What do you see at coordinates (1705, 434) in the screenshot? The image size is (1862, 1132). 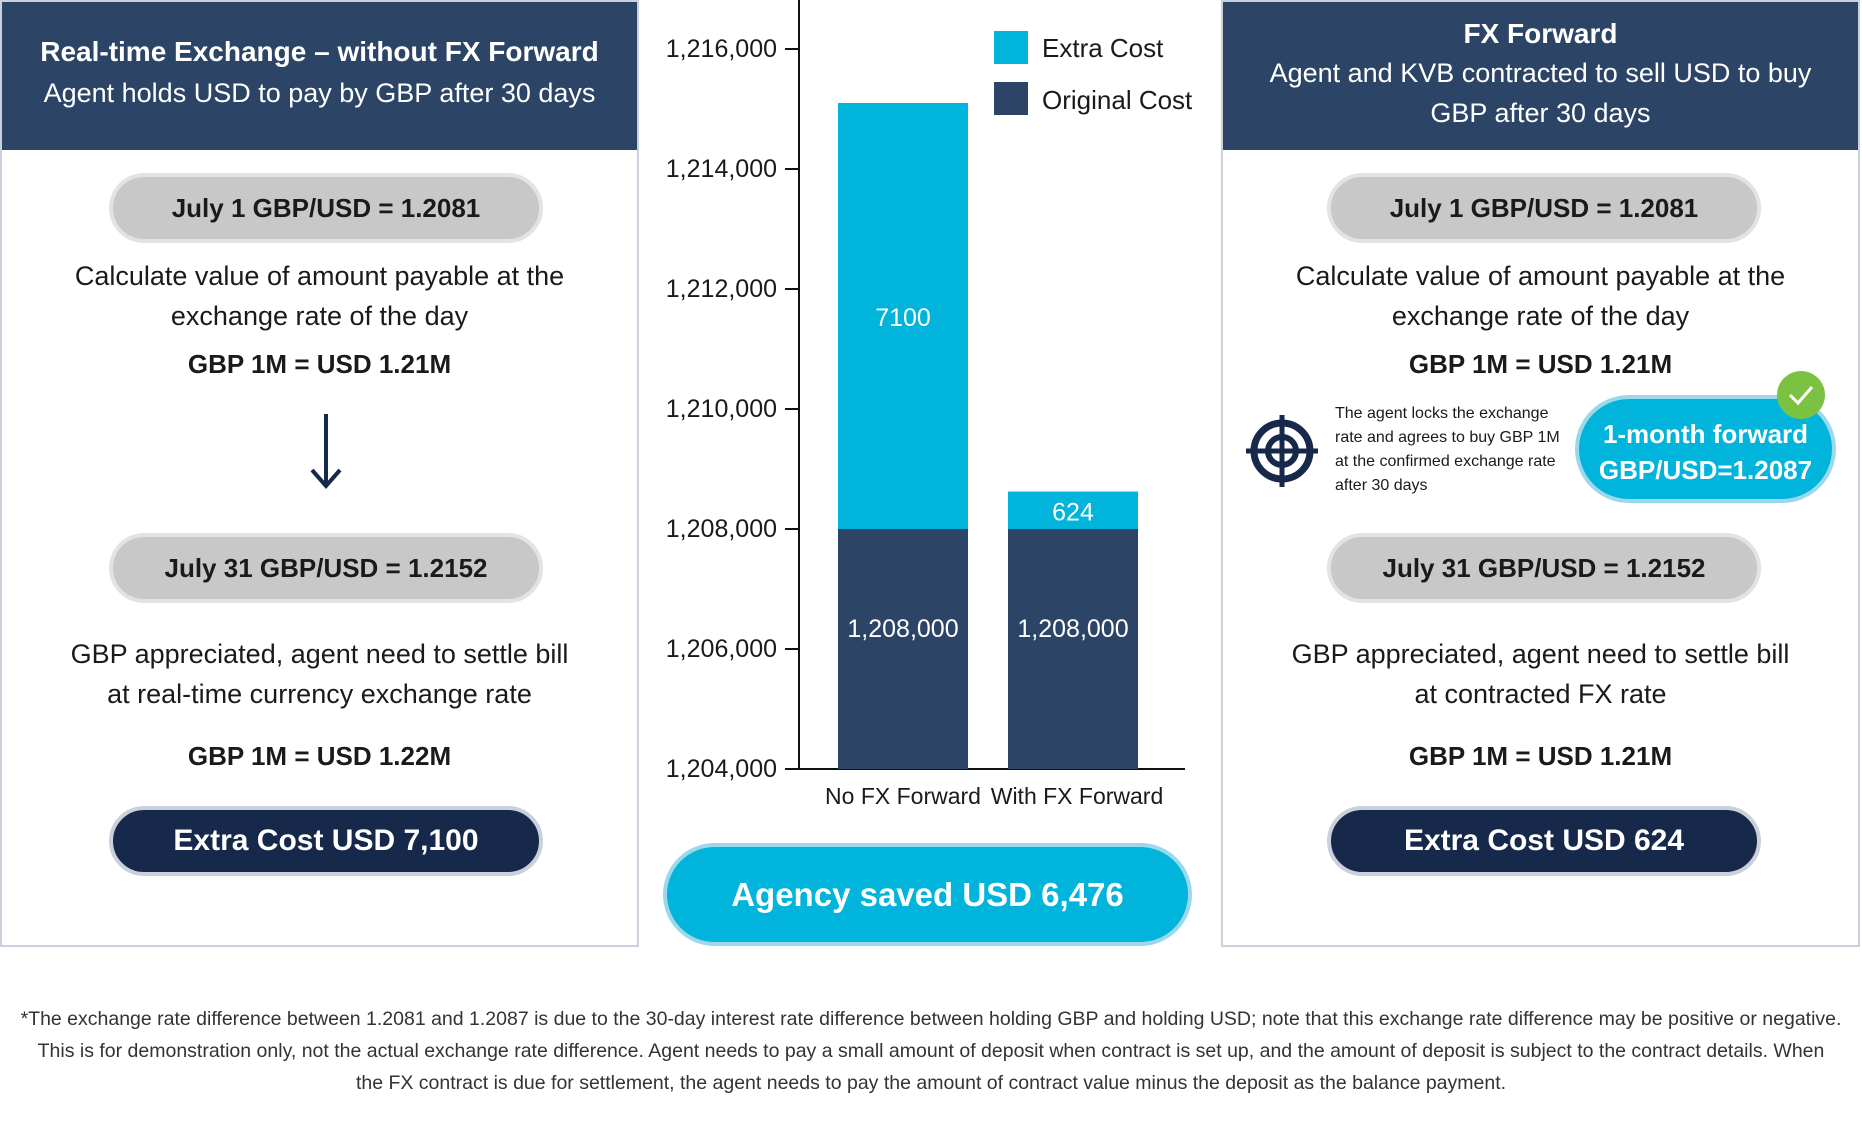 I see `forward-line-1: 1-month forward` at bounding box center [1705, 434].